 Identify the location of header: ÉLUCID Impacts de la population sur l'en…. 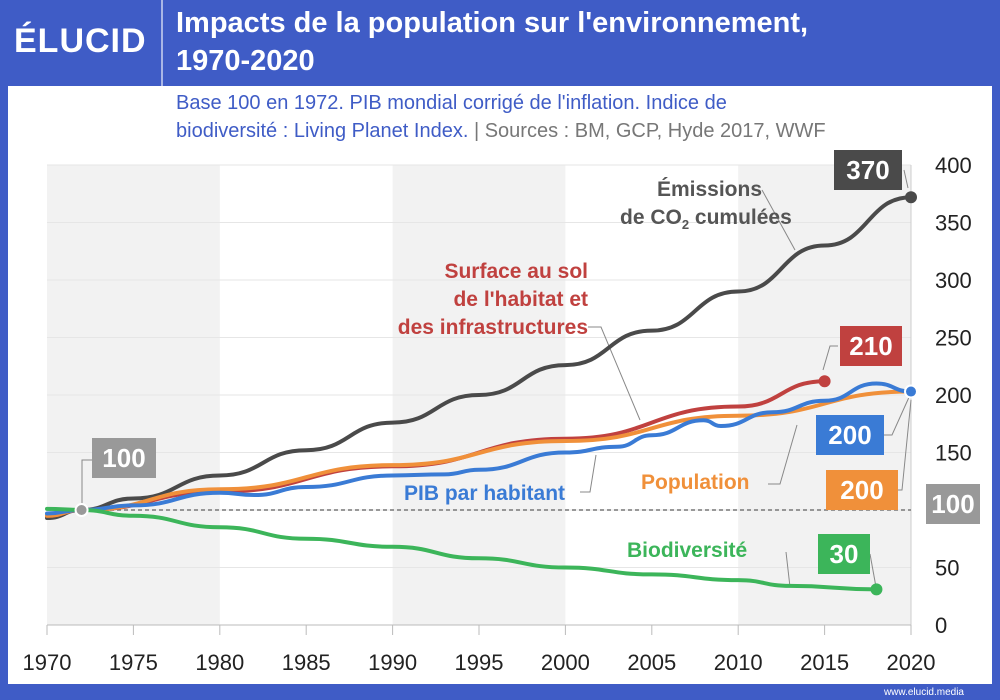
(500, 43).